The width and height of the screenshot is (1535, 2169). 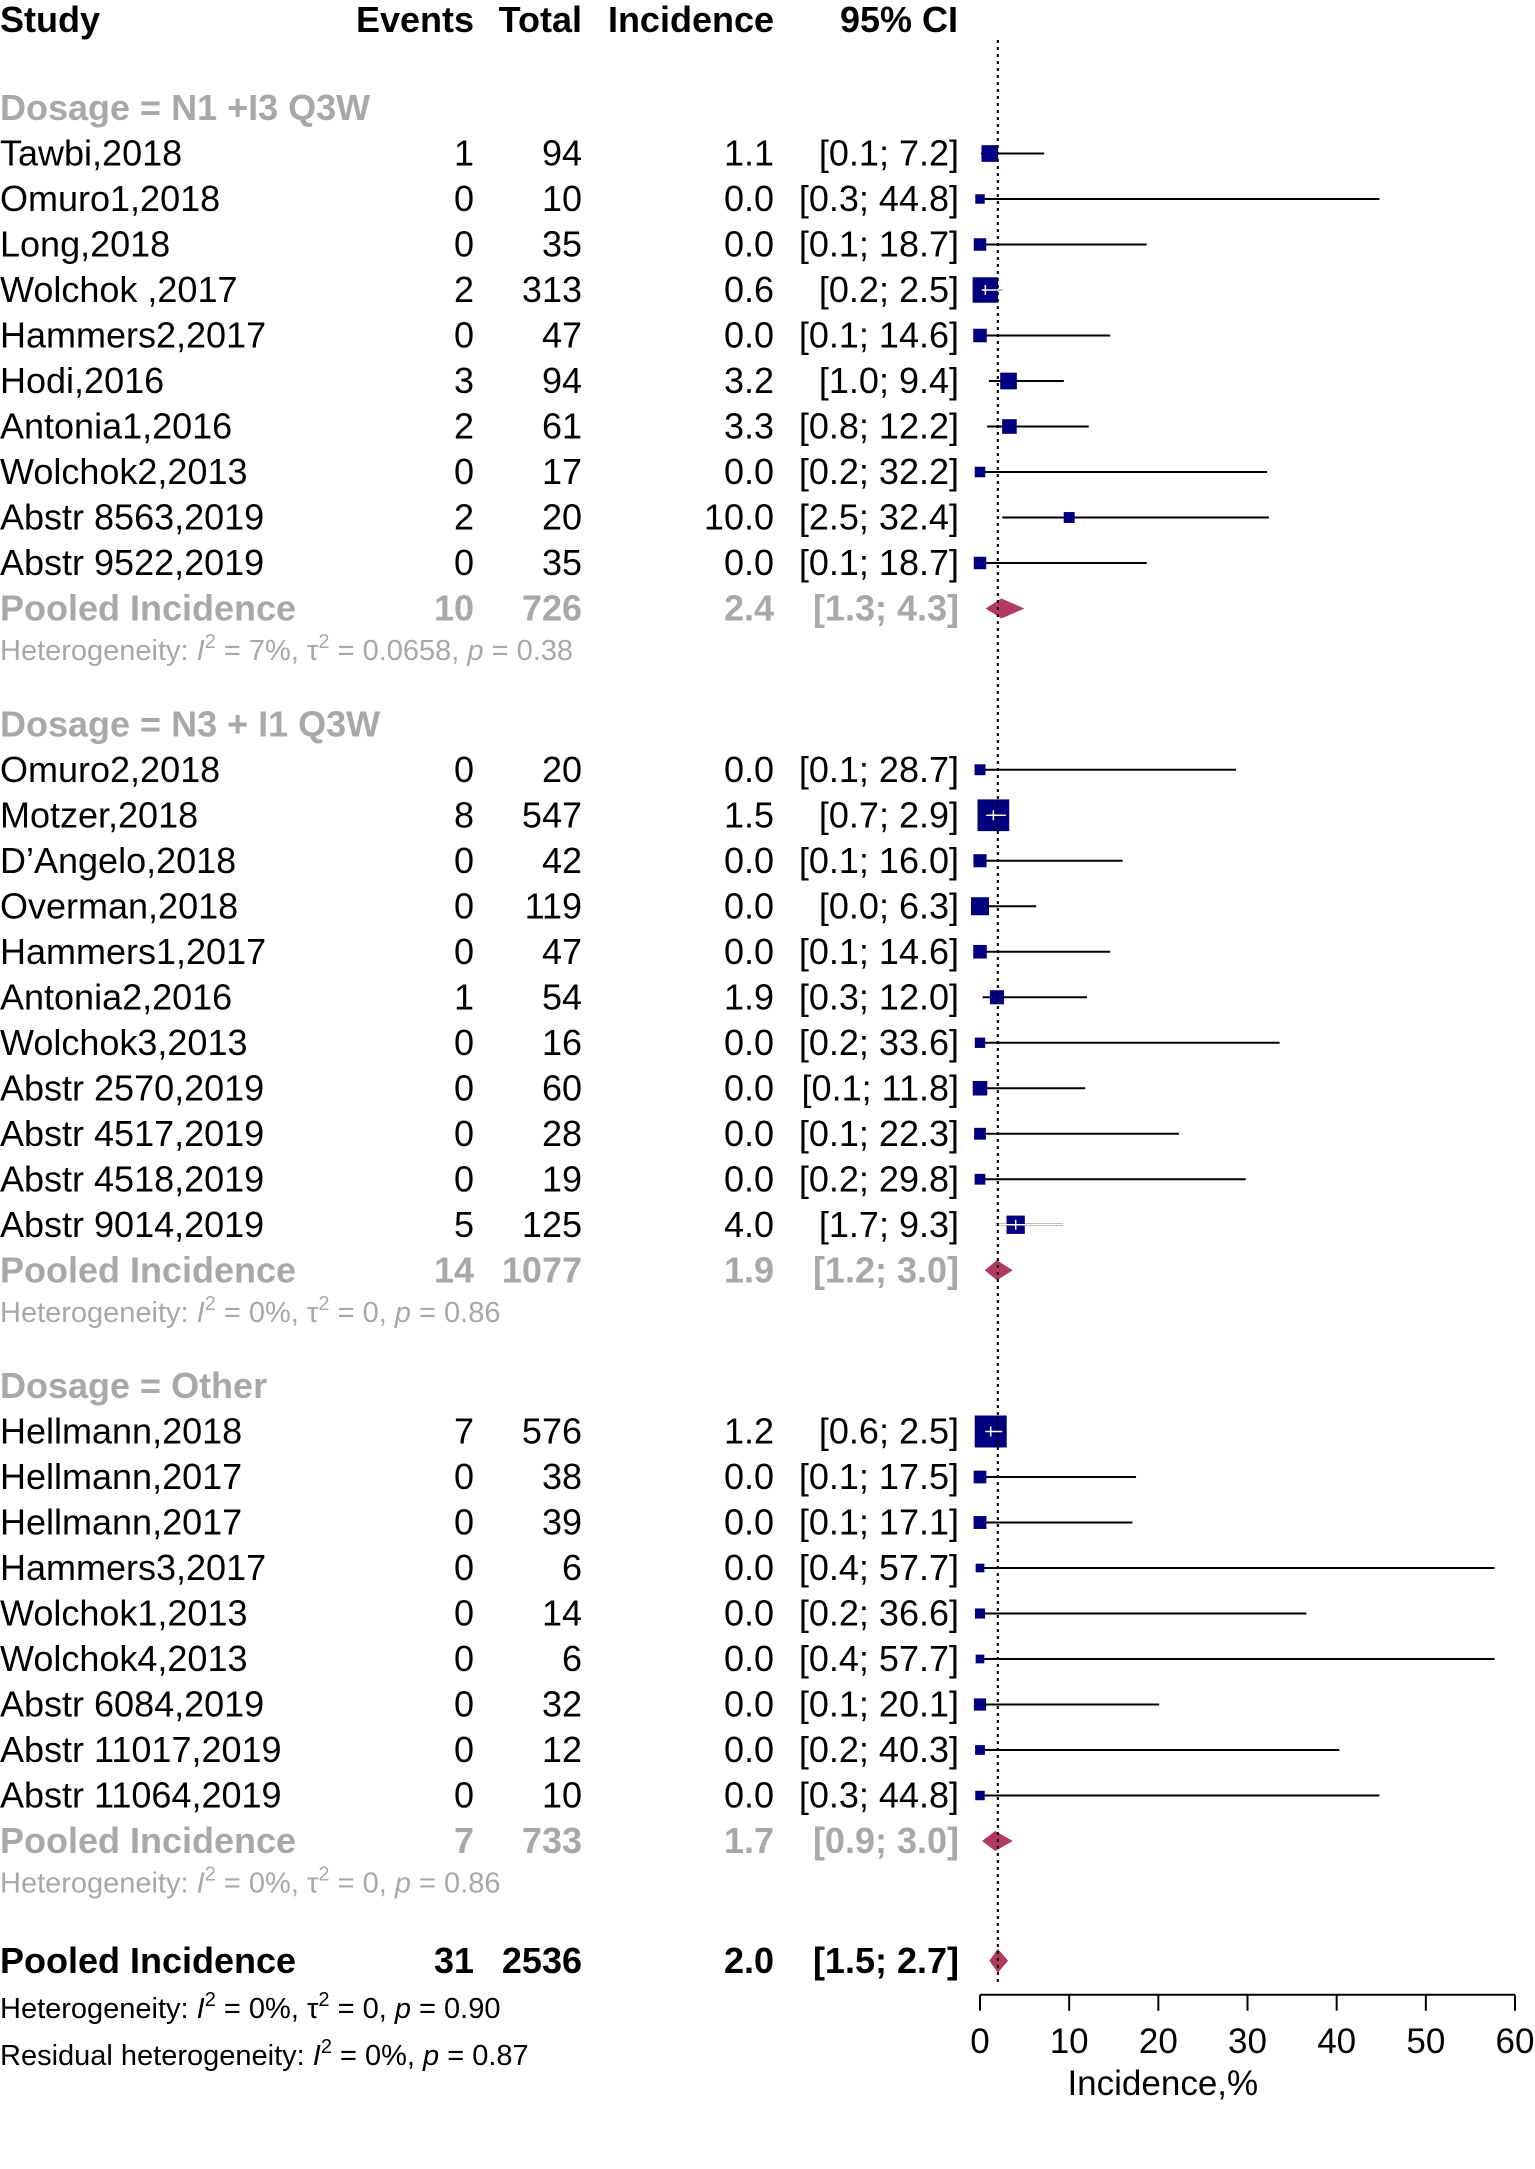 I want to click on header-events: Events, so click(x=415, y=20).